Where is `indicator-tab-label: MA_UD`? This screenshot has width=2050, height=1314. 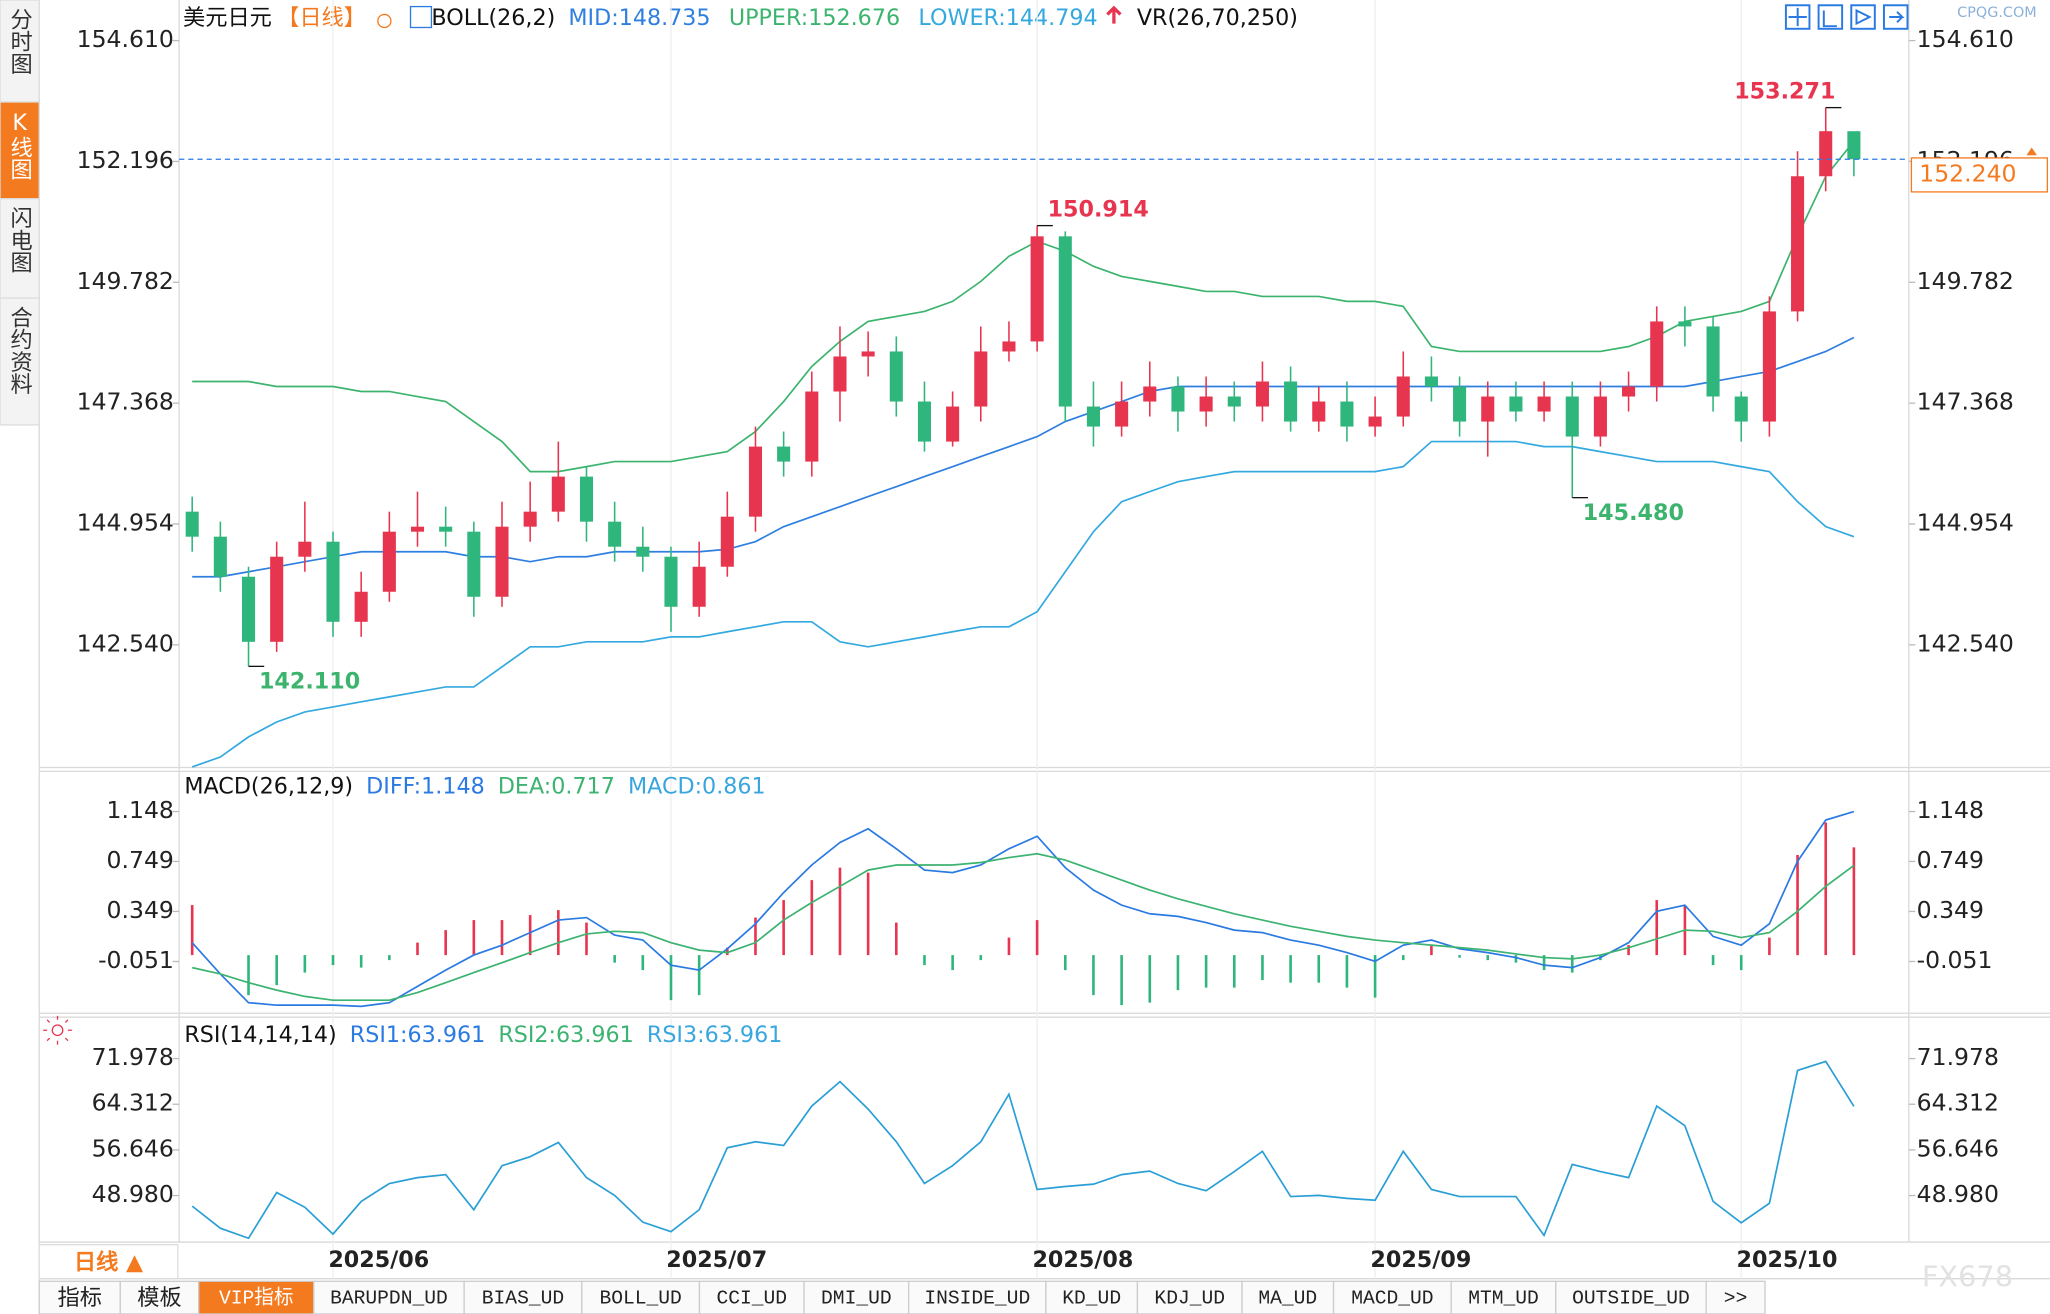
indicator-tab-label: MA_UD is located at coordinates (1287, 1298).